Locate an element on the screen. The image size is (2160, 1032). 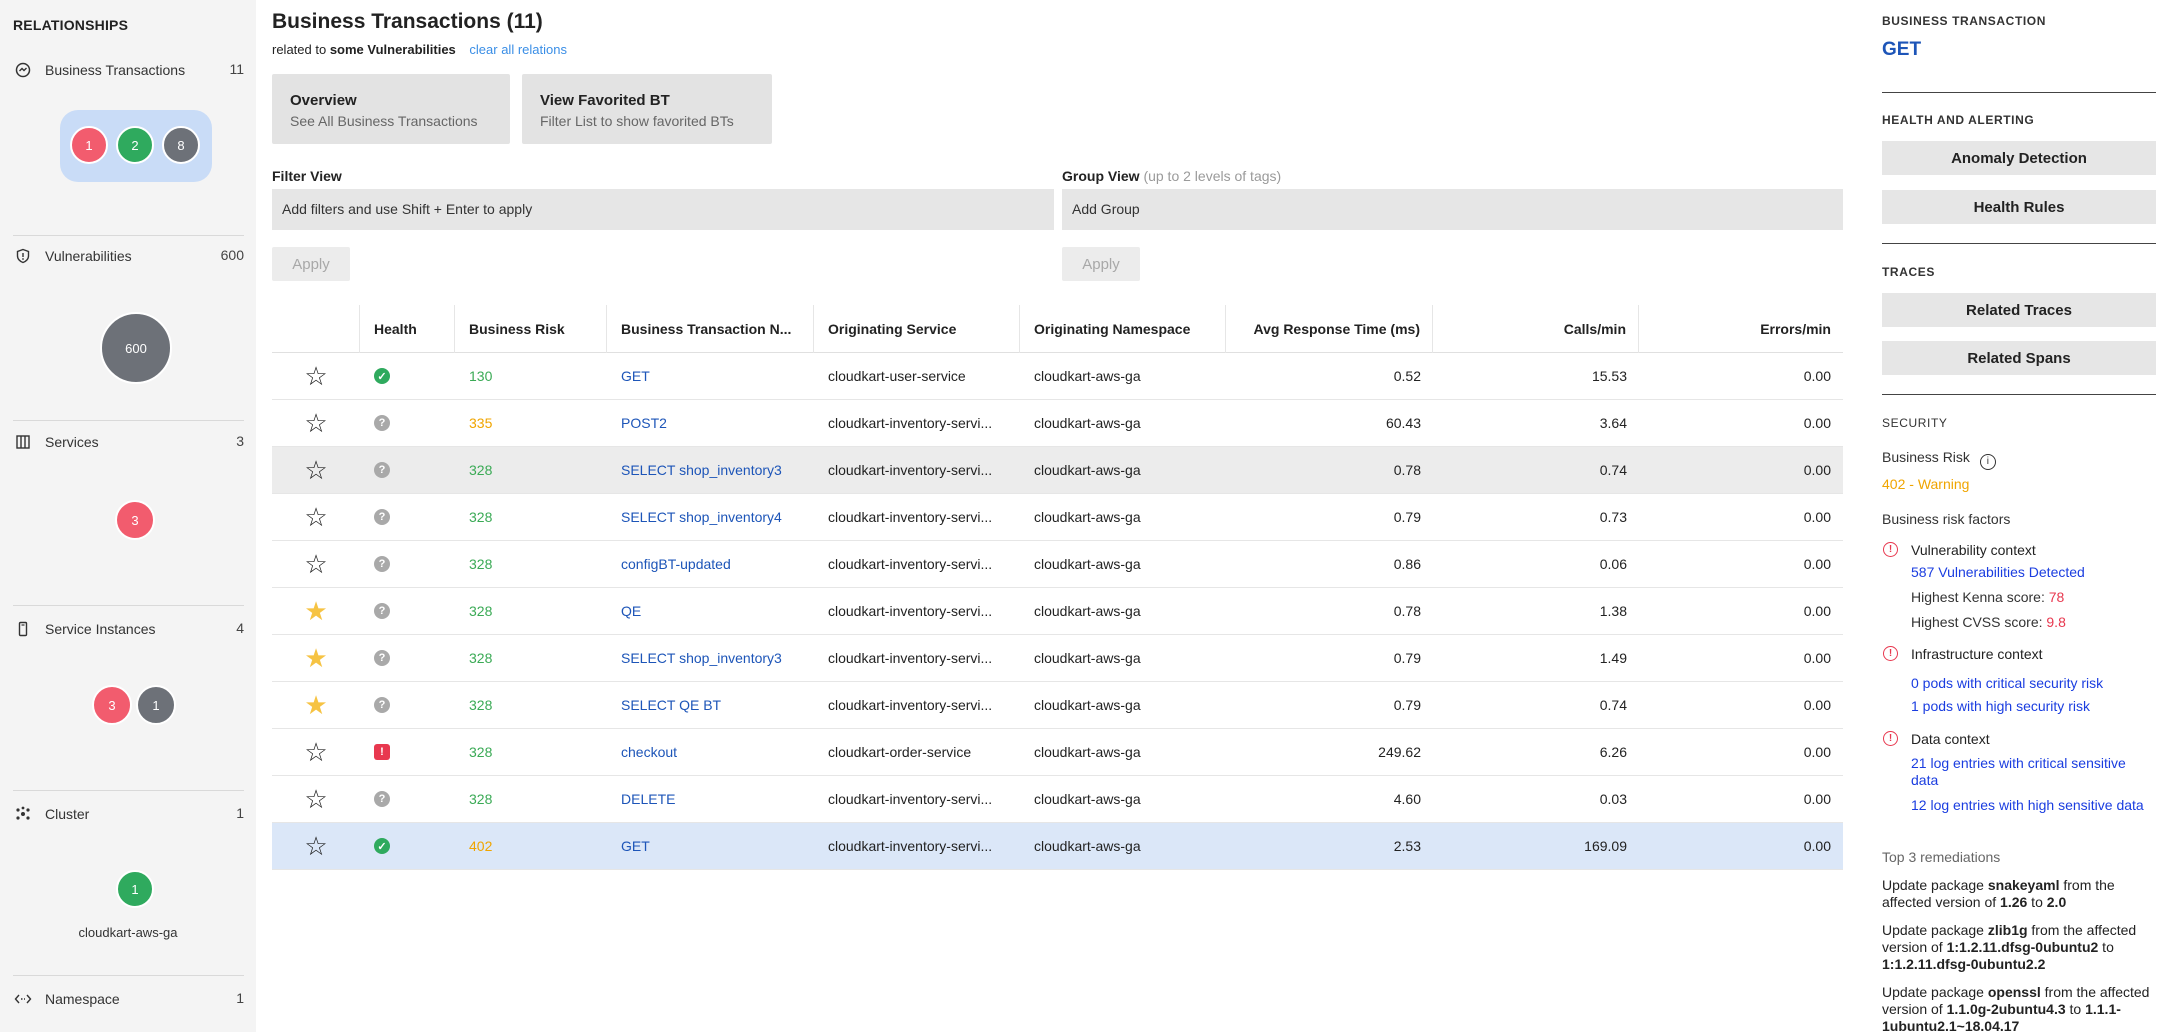
remediations-label: Top 3 remediations is located at coordinates (1941, 857).